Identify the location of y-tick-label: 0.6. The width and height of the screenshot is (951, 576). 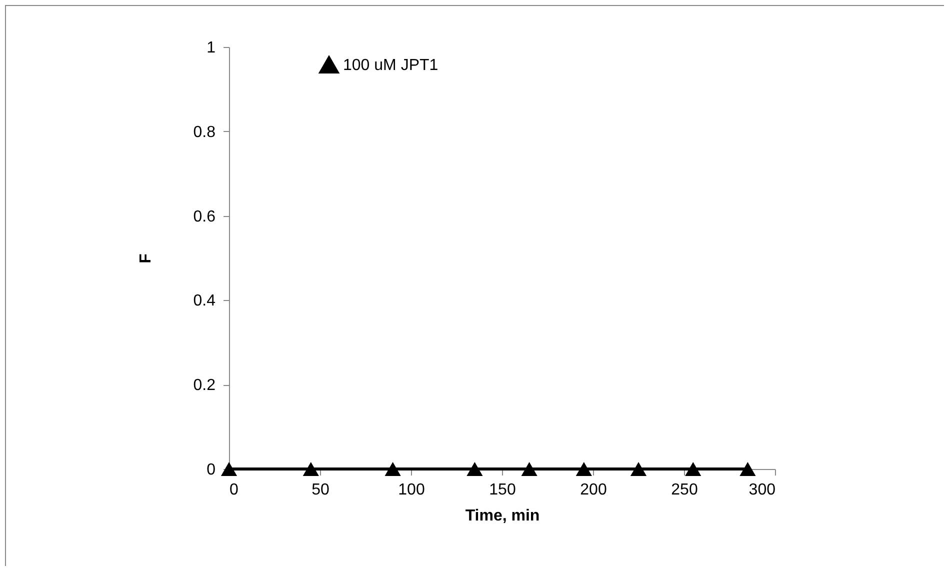
(204, 217).